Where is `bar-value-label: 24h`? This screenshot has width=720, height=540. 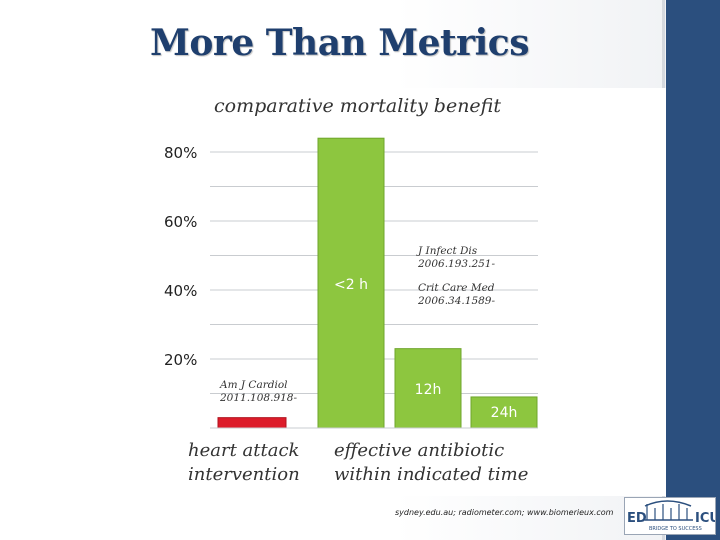 bar-value-label: 24h is located at coordinates (504, 413).